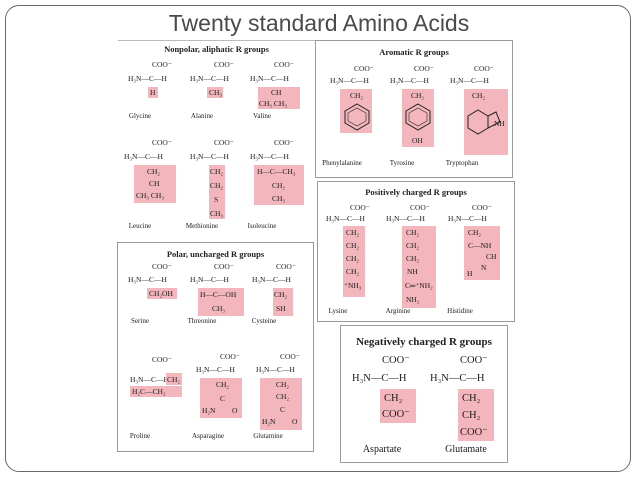  Describe the element at coordinates (264, 321) in the screenshot. I see `amino-acid-name: Cysteine` at that location.